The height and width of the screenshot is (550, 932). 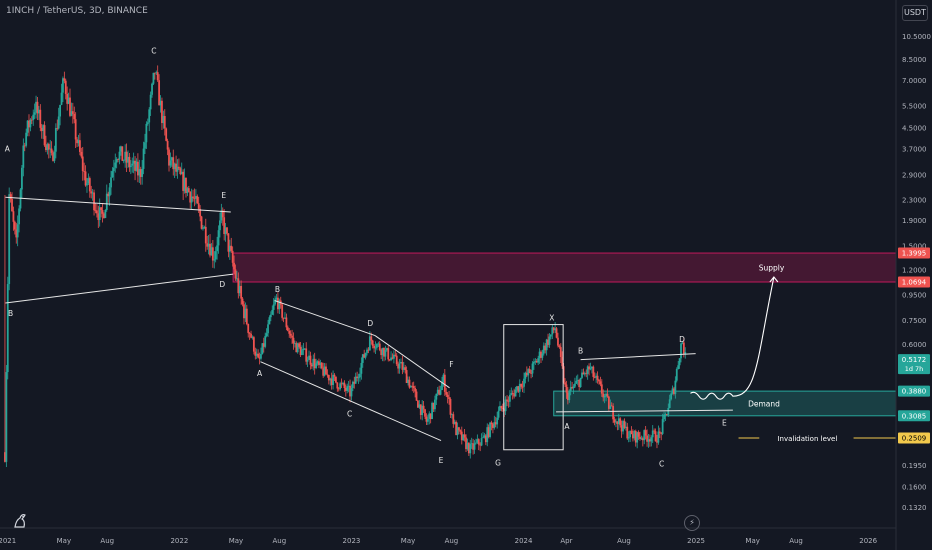 I want to click on lightning-icon: ⚡, so click(x=692, y=523).